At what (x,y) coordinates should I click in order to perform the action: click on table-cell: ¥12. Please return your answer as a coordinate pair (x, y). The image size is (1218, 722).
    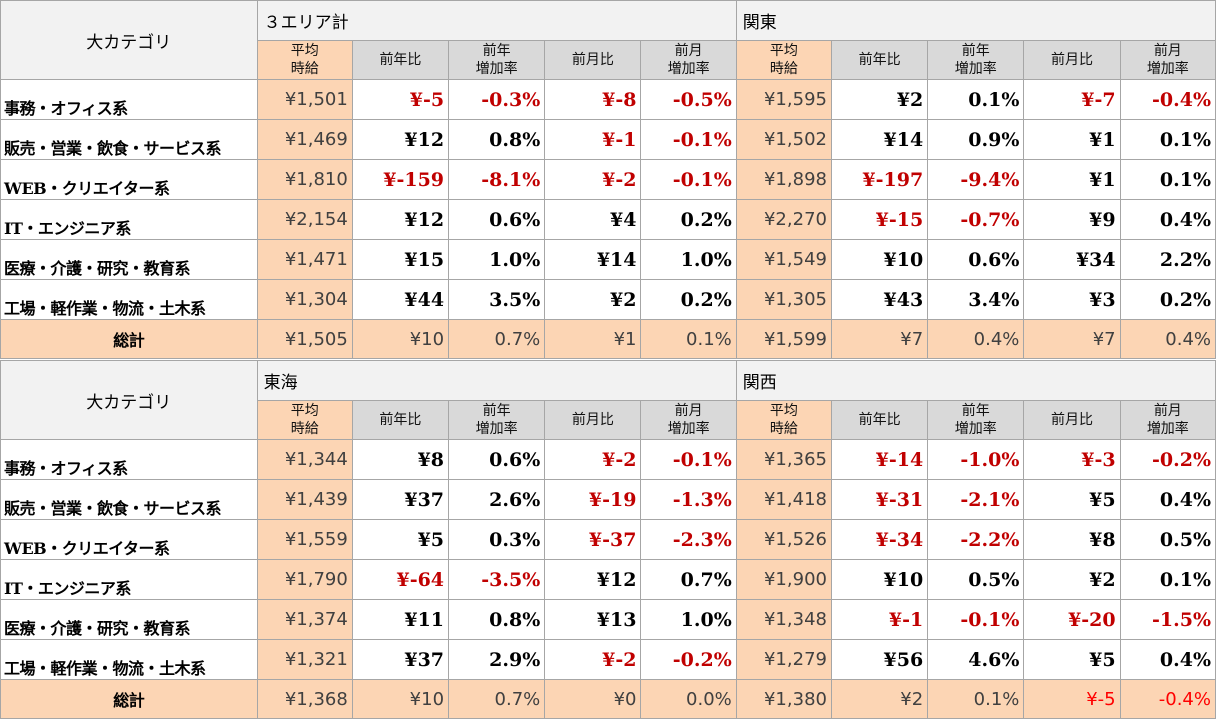
    Looking at the image, I should click on (400, 139).